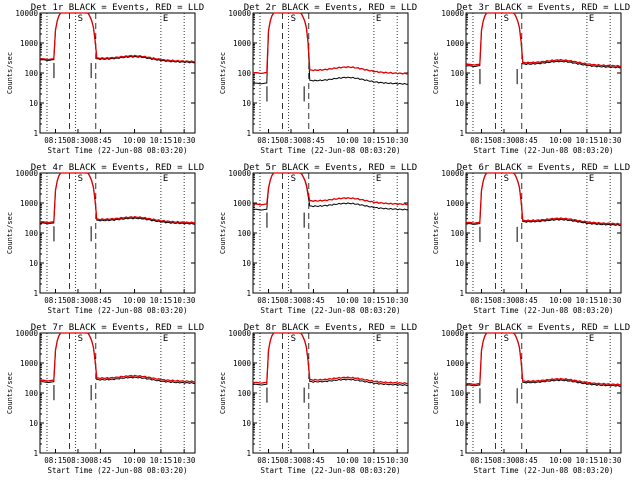 This screenshot has height=484, width=640. Describe the element at coordinates (117, 168) in the screenshot. I see `panel-title: Det 4r BLACK = Events, RED = LLD` at that location.